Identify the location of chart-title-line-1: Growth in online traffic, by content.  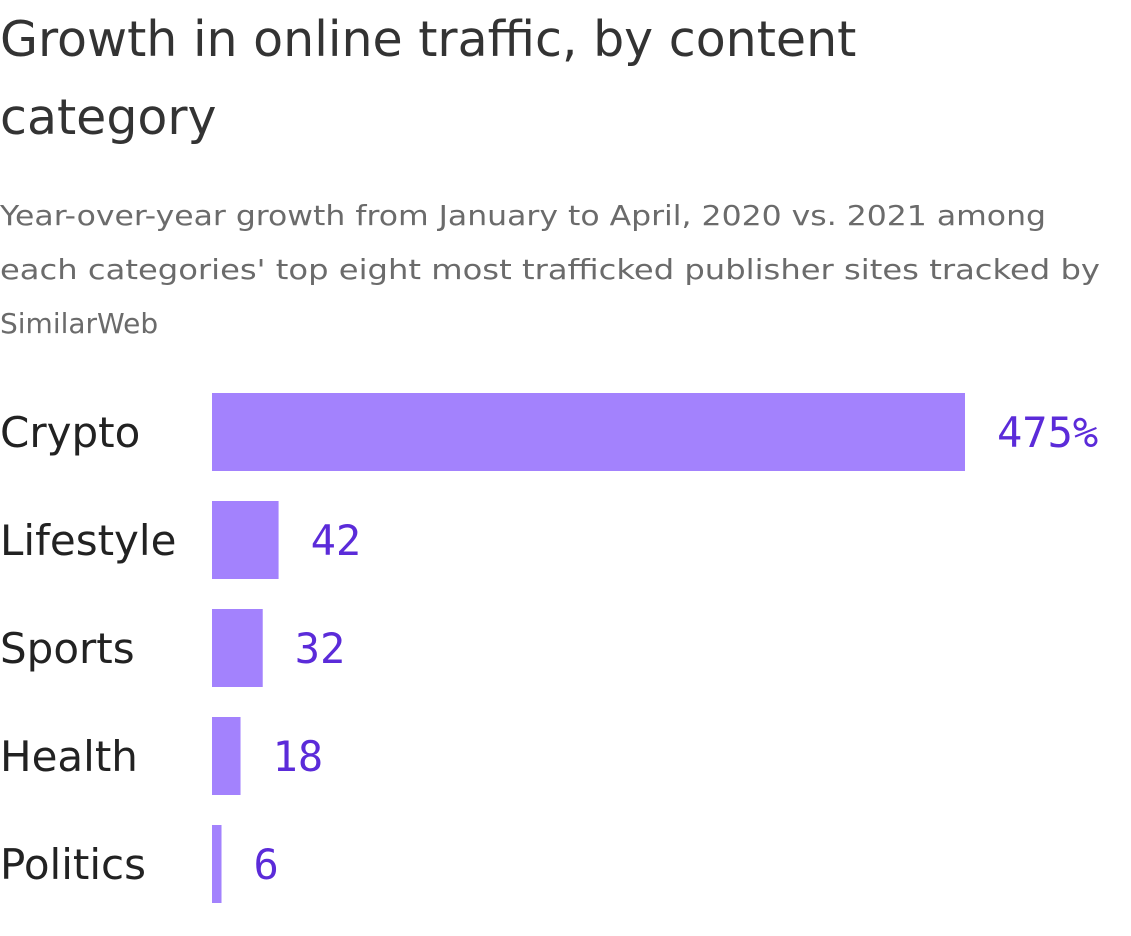
(428, 39).